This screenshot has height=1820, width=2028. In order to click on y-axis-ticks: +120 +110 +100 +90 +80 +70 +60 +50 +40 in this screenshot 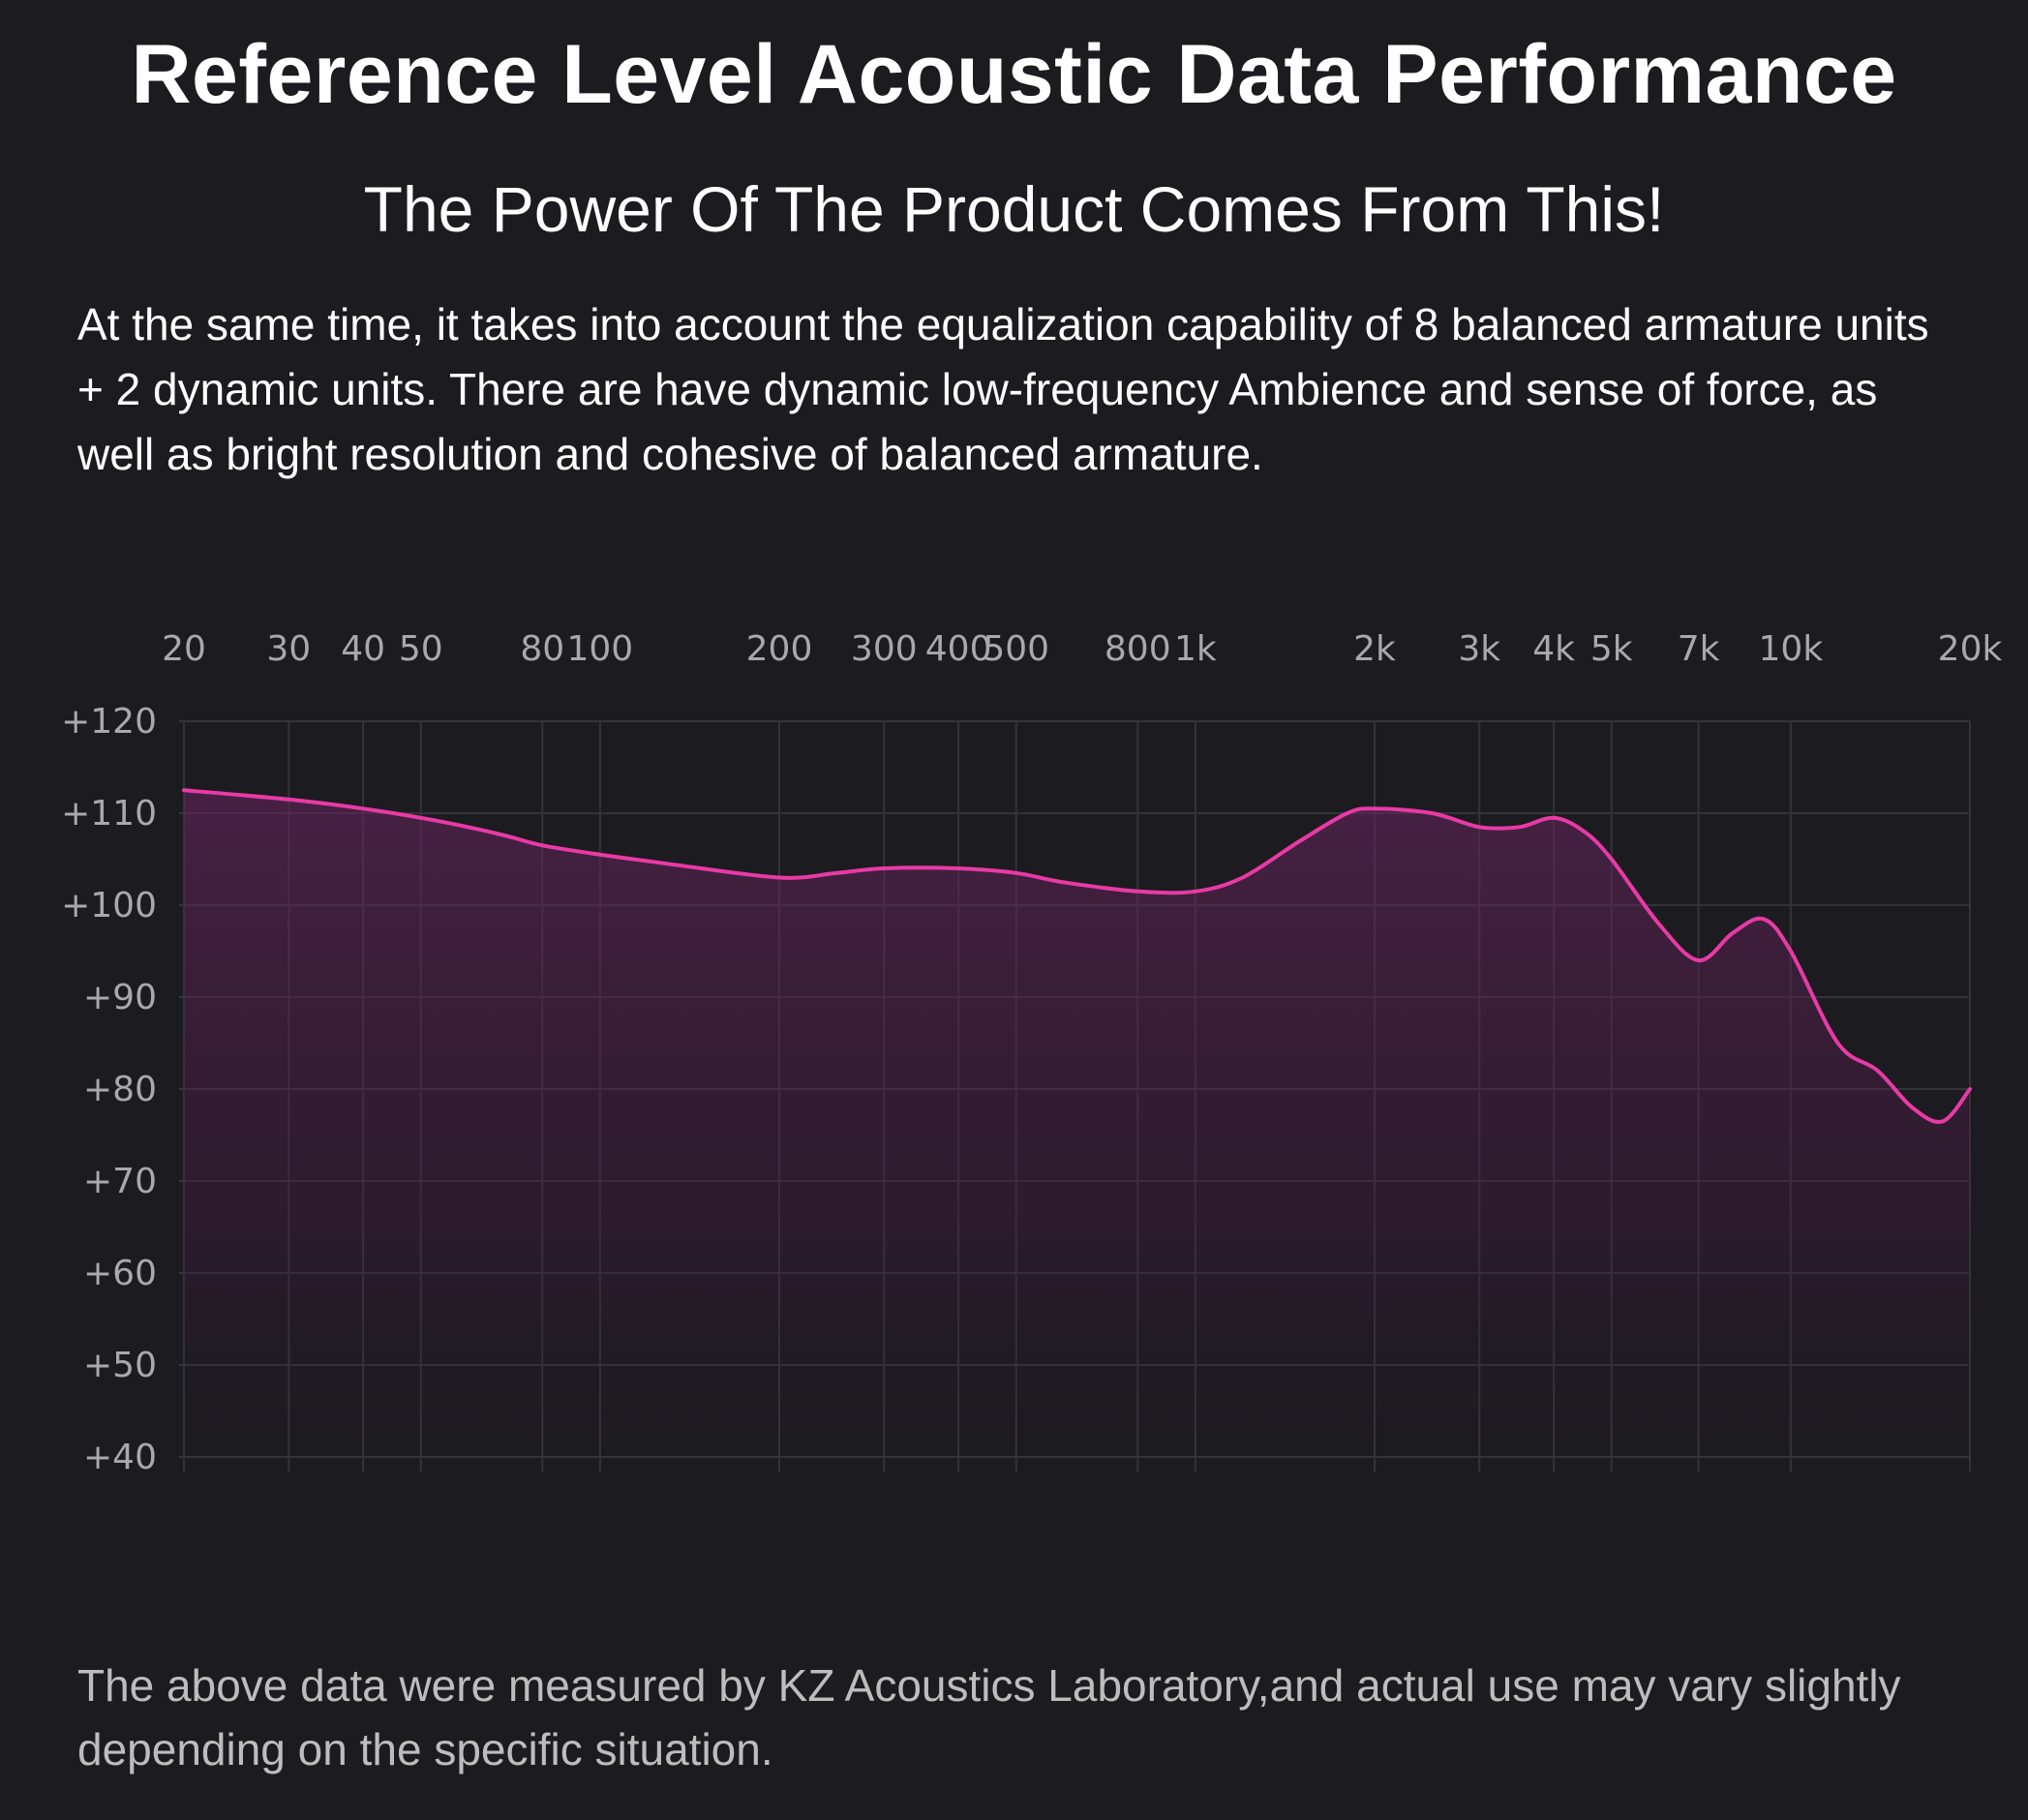, I will do `click(109, 1089)`.